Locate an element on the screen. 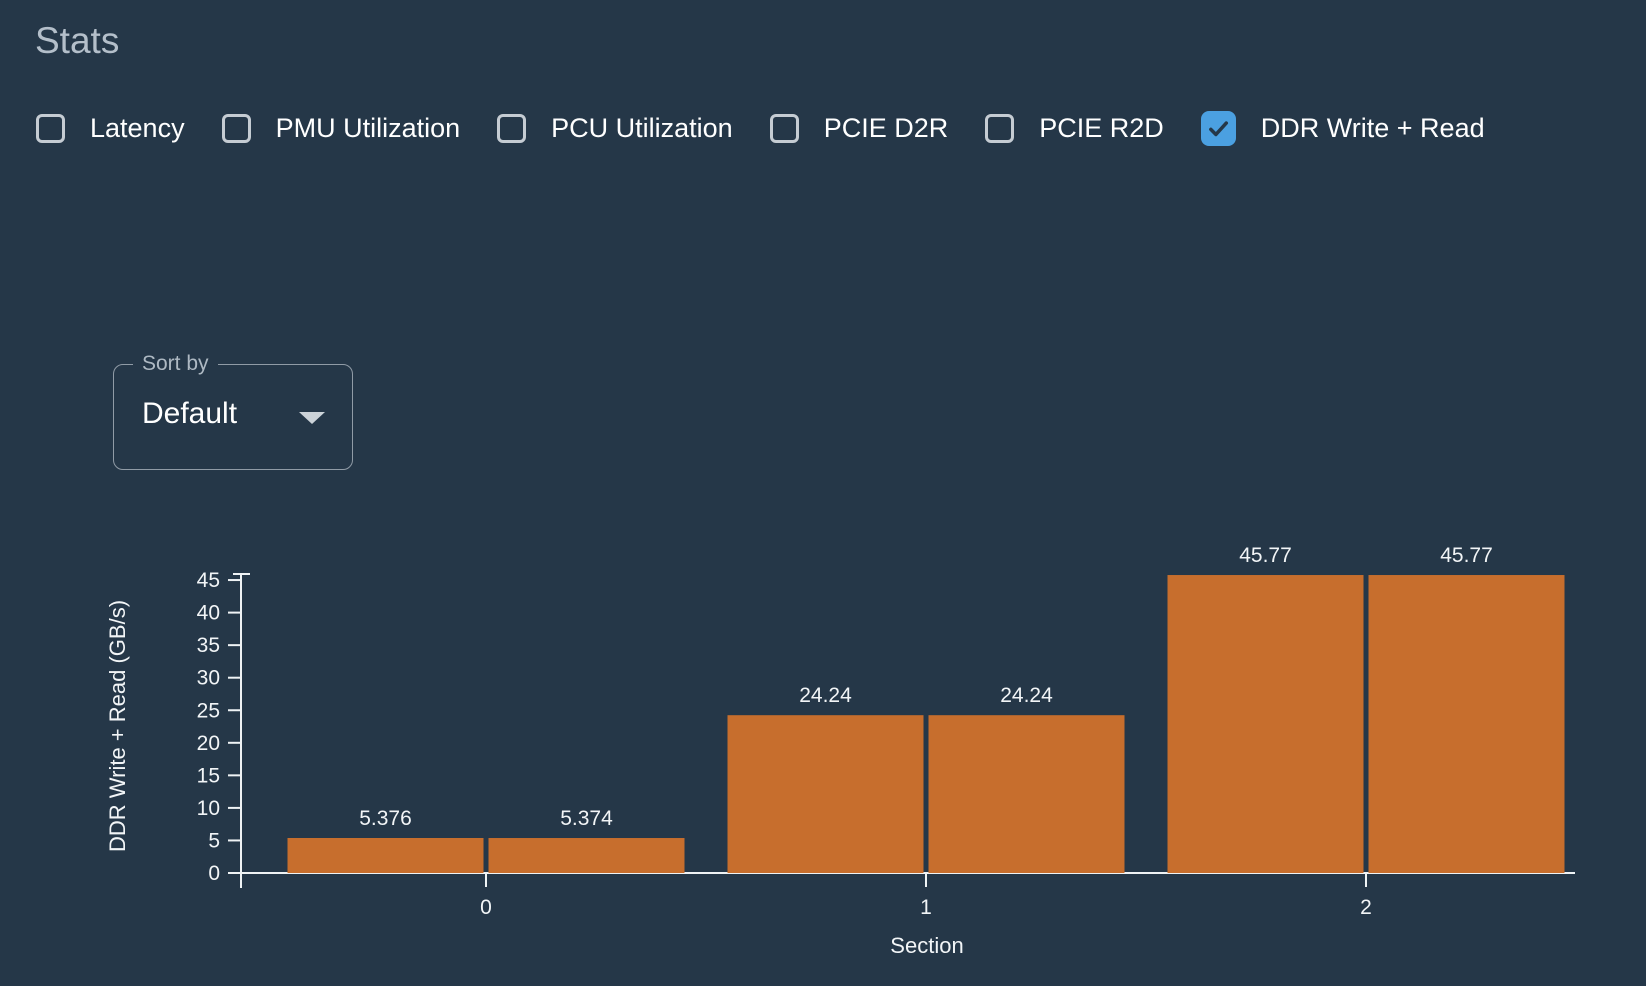 This screenshot has height=986, width=1646. sort-by-value: Default is located at coordinates (190, 413).